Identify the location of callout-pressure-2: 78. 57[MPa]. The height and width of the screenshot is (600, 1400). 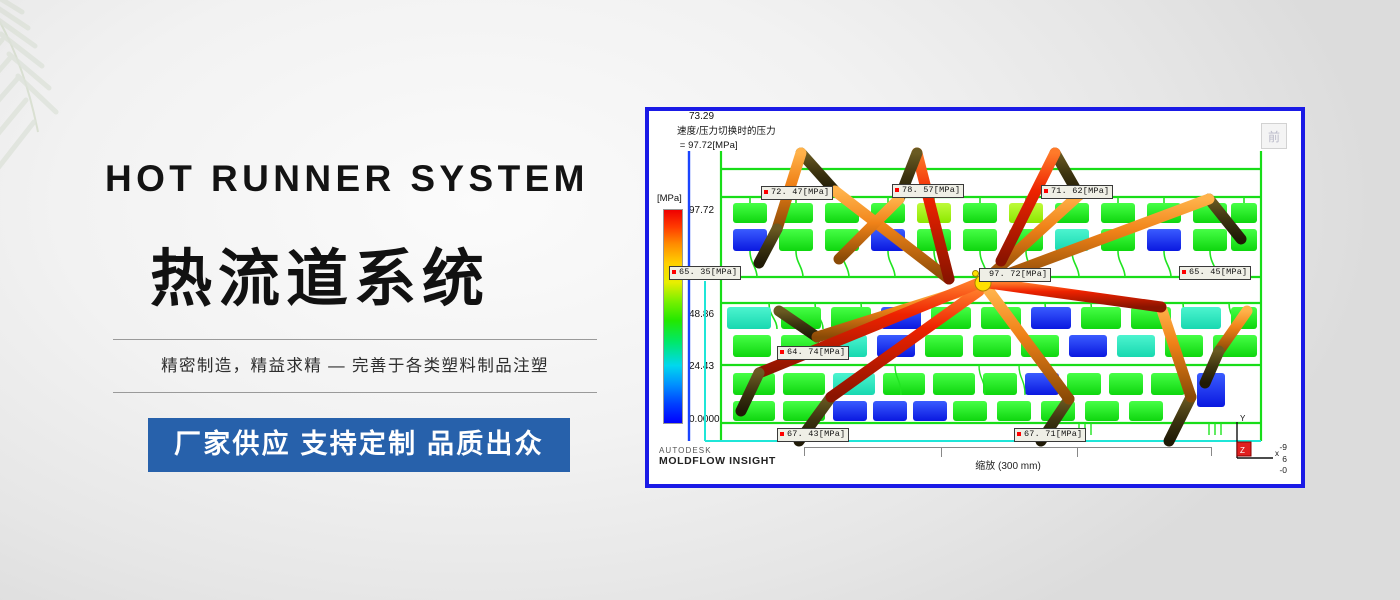
(928, 191).